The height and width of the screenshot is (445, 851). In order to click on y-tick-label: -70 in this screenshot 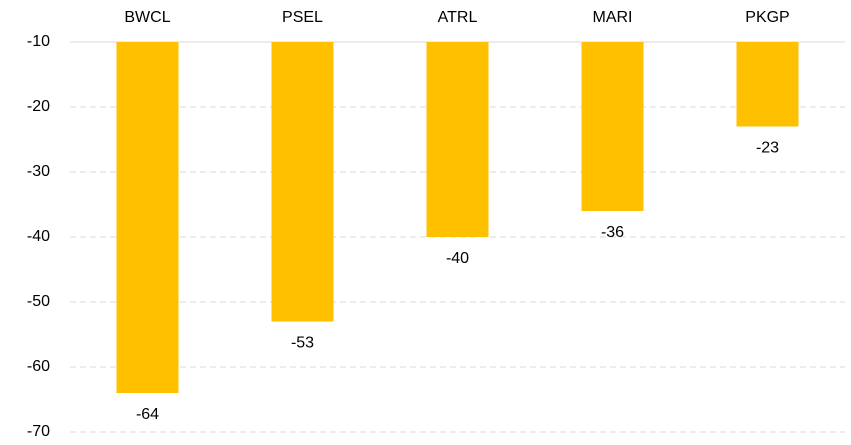, I will do `click(38, 431)`.